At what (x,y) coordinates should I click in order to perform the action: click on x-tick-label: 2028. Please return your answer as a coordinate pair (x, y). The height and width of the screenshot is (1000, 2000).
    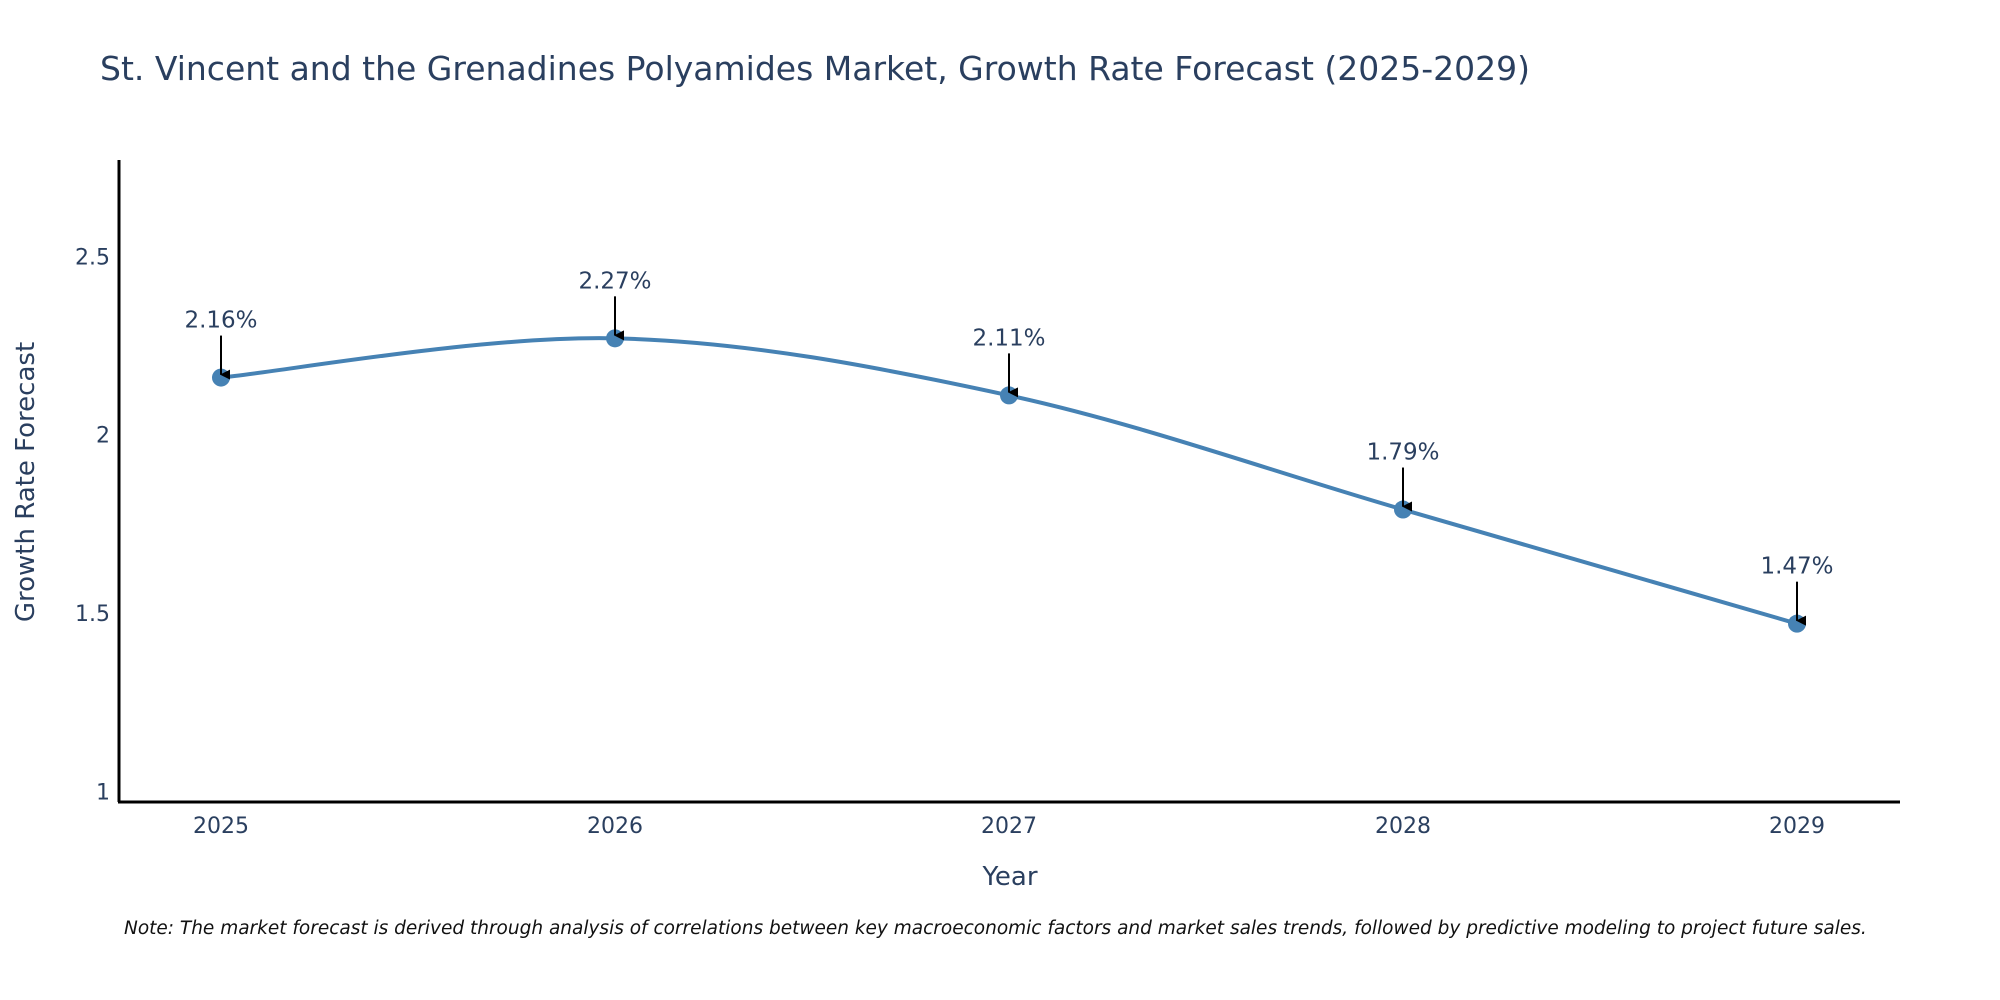
    Looking at the image, I should click on (1403, 826).